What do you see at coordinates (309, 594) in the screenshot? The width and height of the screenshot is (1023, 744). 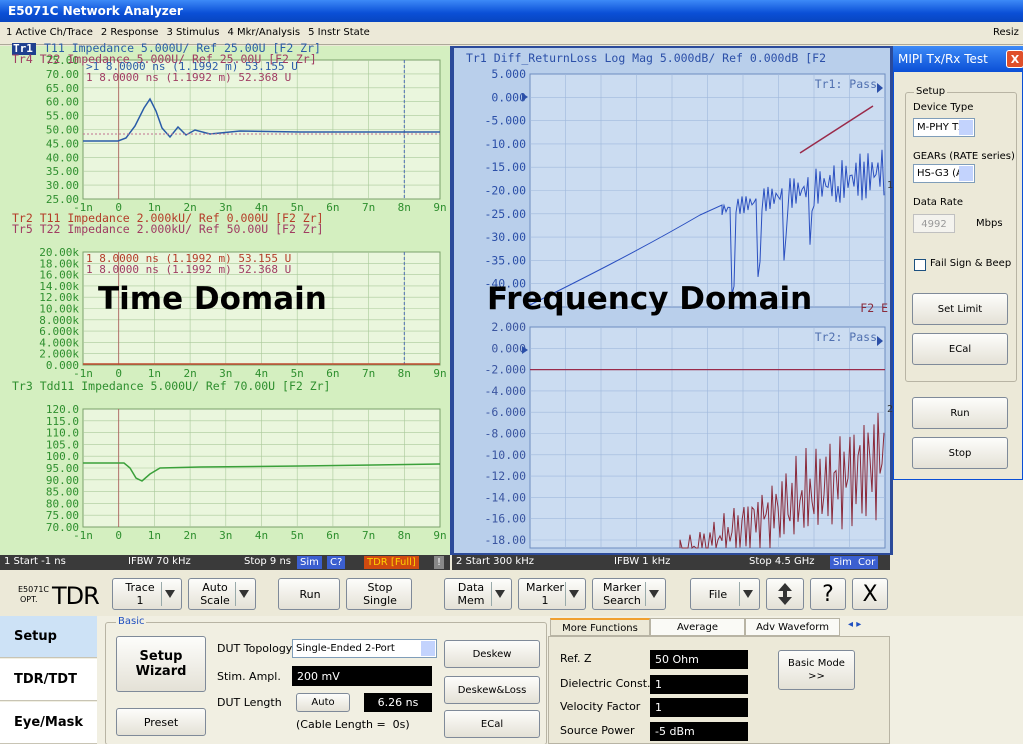 I see `toolbar-button: Run` at bounding box center [309, 594].